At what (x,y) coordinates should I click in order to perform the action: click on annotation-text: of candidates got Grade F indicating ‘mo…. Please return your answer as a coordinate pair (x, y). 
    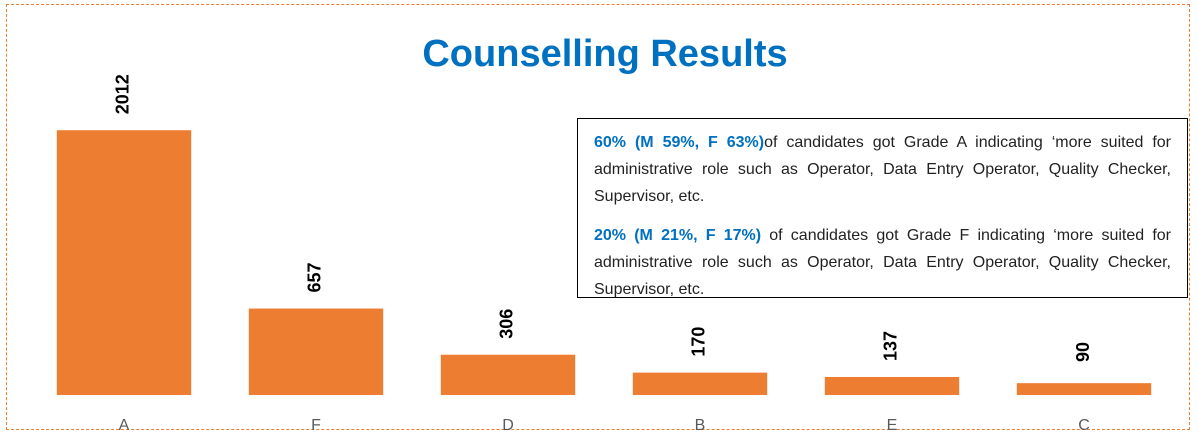
    Looking at the image, I should click on (883, 262).